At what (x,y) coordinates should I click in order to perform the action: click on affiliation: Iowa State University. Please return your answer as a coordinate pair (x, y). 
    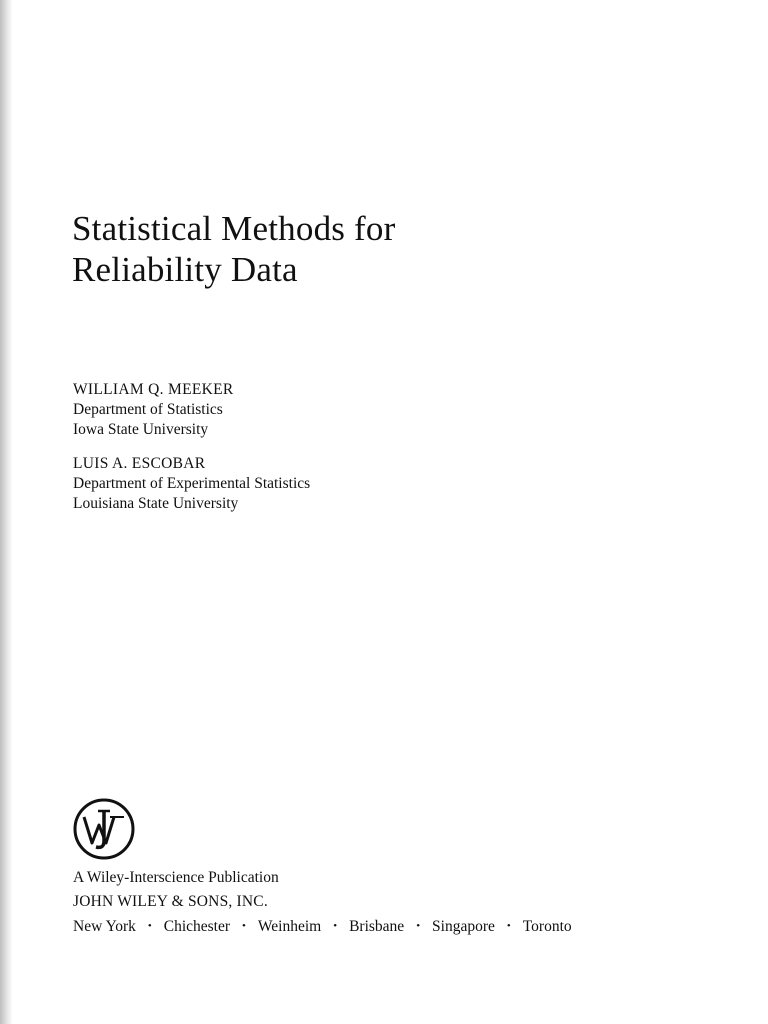
    Looking at the image, I should click on (141, 429).